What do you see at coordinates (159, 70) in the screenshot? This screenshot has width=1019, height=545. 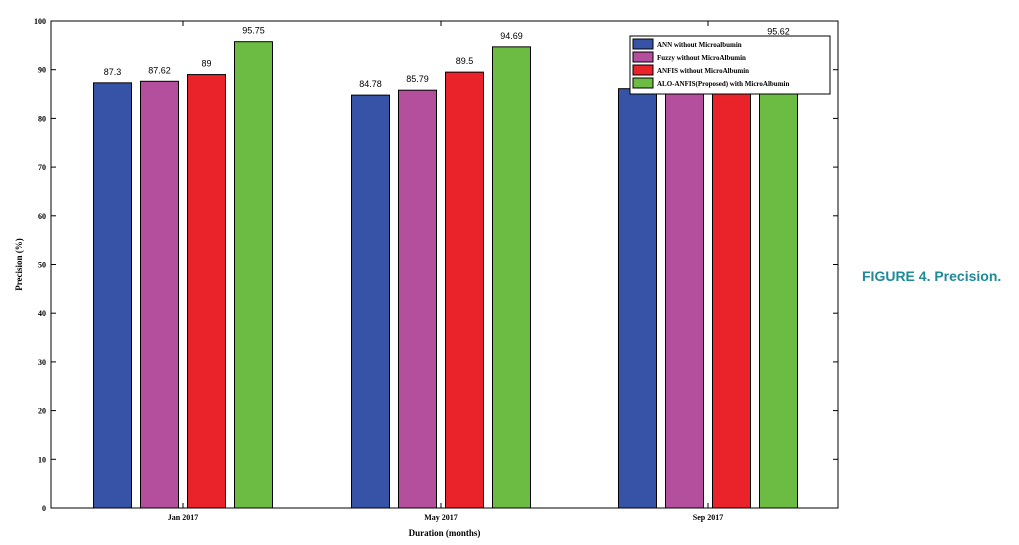 I see `data-label-2-1: 87.62` at bounding box center [159, 70].